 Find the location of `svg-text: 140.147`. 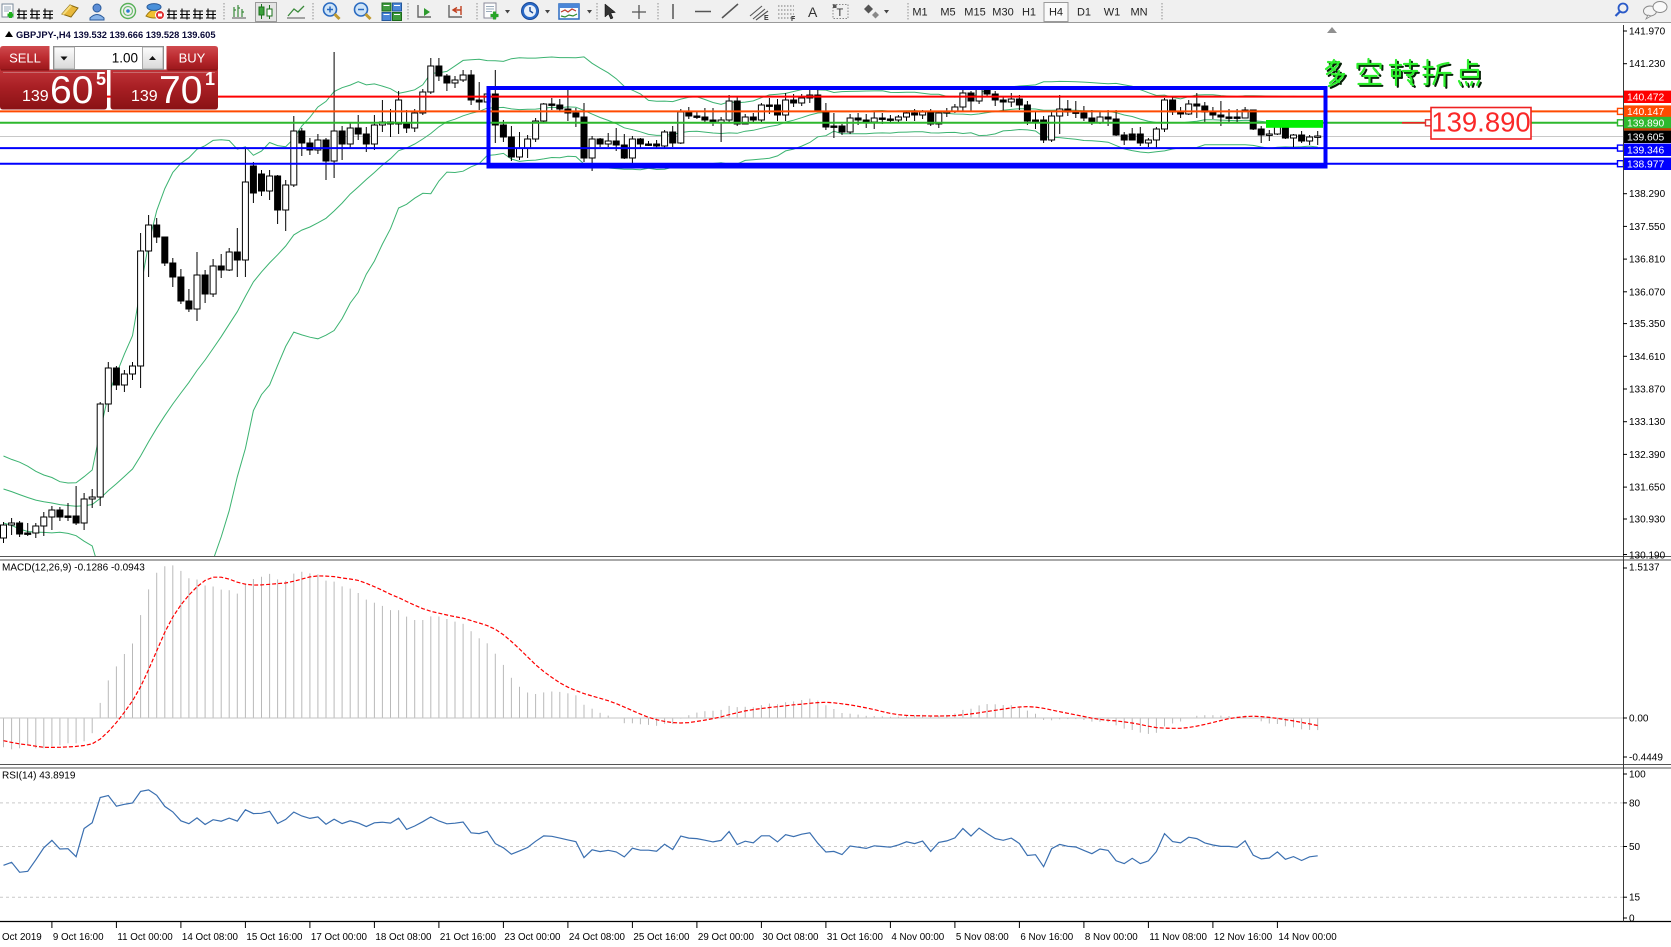

svg-text: 140.147 is located at coordinates (1645, 112).